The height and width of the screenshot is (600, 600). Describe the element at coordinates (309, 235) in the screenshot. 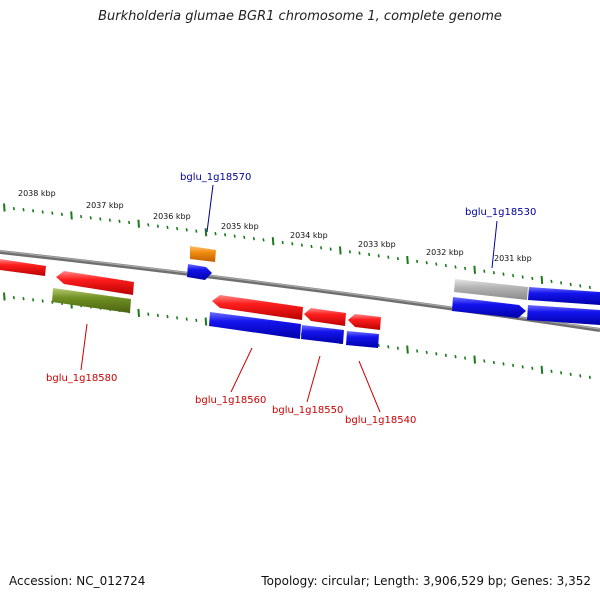

I see `kbp-label: 2034 kbp` at that location.